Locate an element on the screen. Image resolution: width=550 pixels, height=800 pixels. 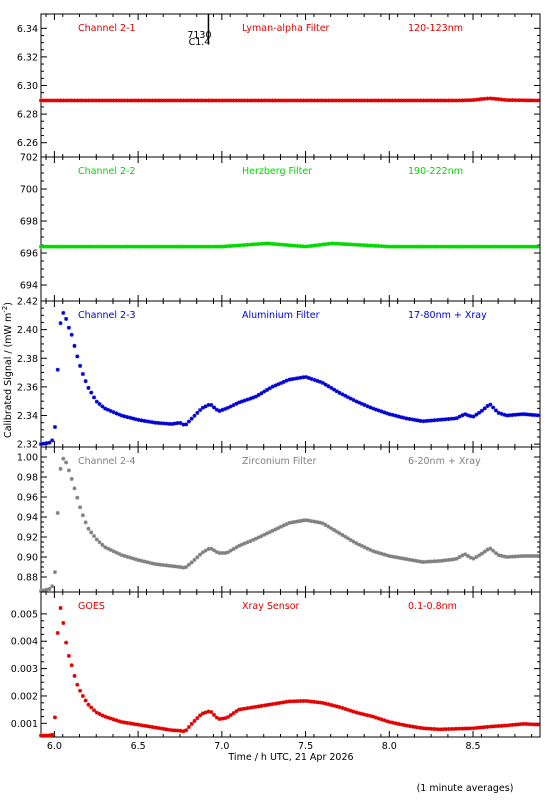
filter-label: Lyman-alpha Filter is located at coordinates (286, 28).